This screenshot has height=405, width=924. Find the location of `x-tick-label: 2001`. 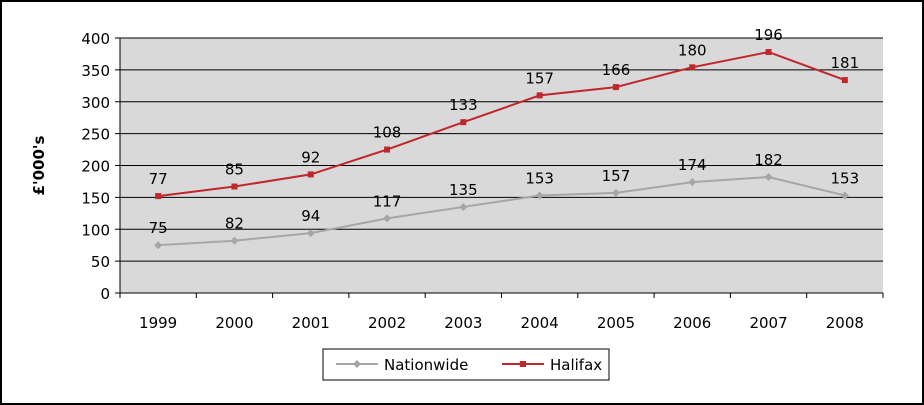

x-tick-label: 2001 is located at coordinates (311, 323).